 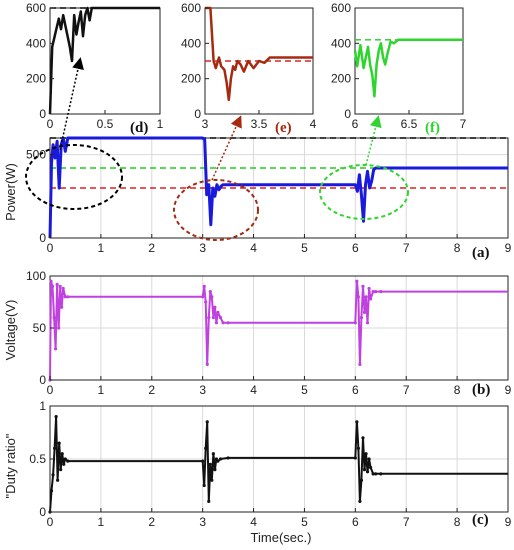 What do you see at coordinates (481, 253) in the screenshot?
I see `panel-label: (a)` at bounding box center [481, 253].